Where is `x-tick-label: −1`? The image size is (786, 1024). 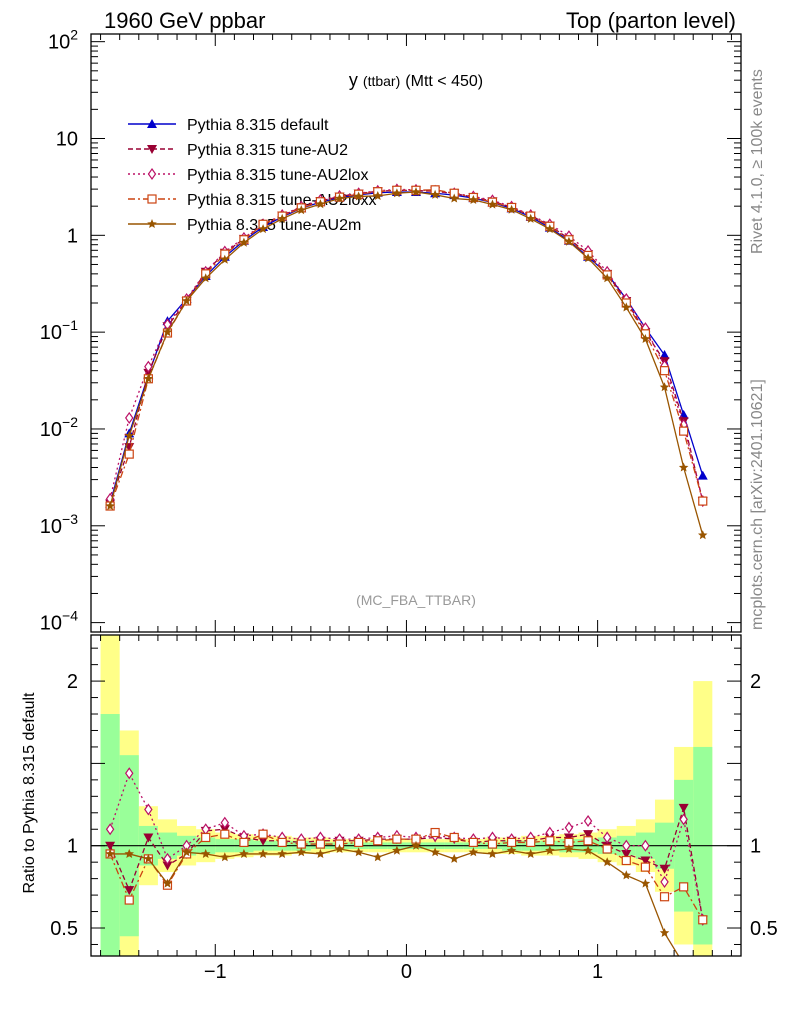 x-tick-label: −1 is located at coordinates (215, 972).